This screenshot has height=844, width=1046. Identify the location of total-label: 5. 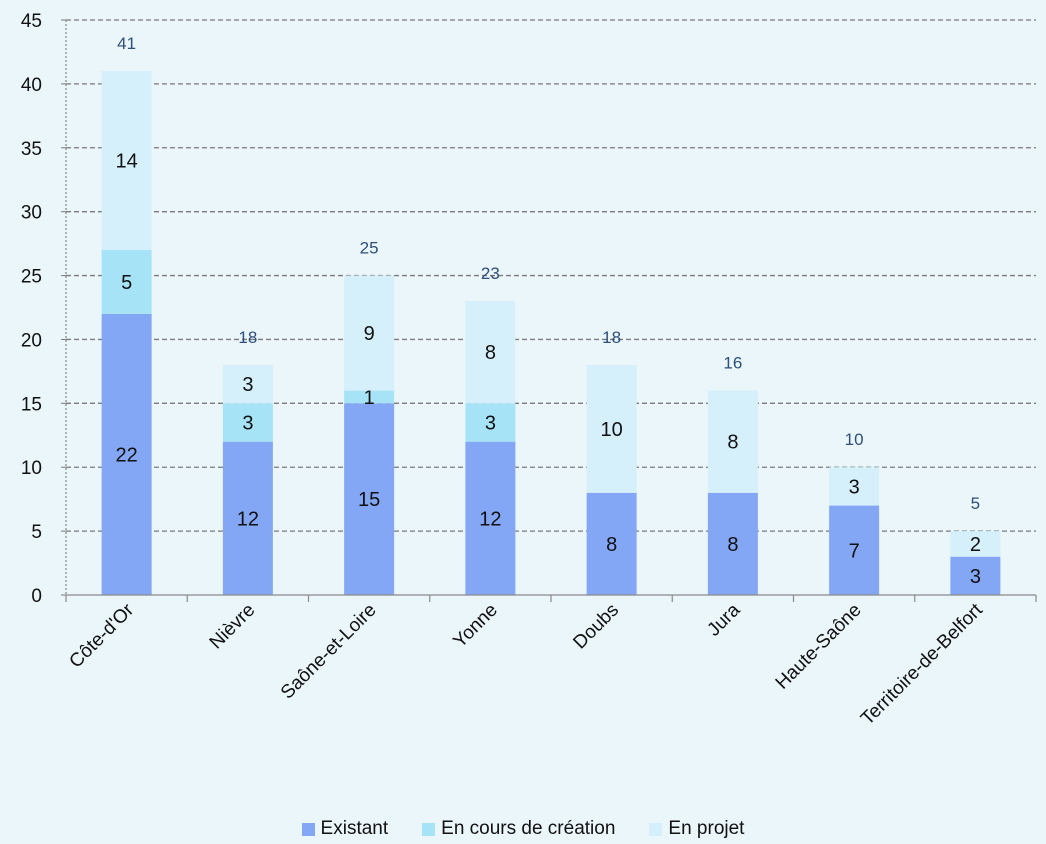
(975, 503).